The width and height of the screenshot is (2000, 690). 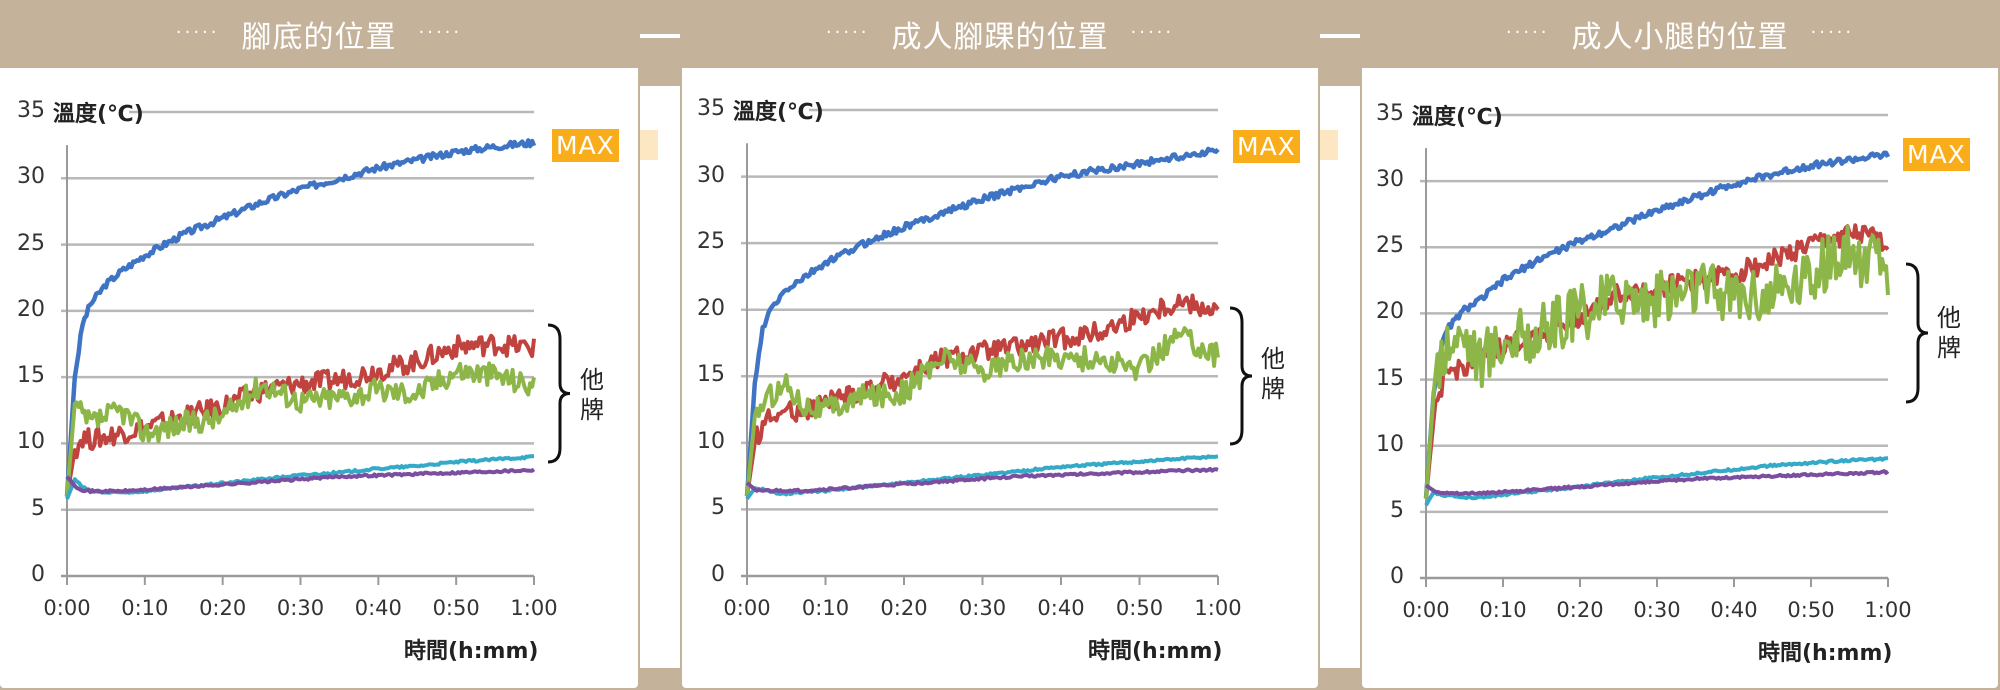 I want to click on panel-header-1: ····· 腳底的位置 ·····, so click(x=319, y=34).